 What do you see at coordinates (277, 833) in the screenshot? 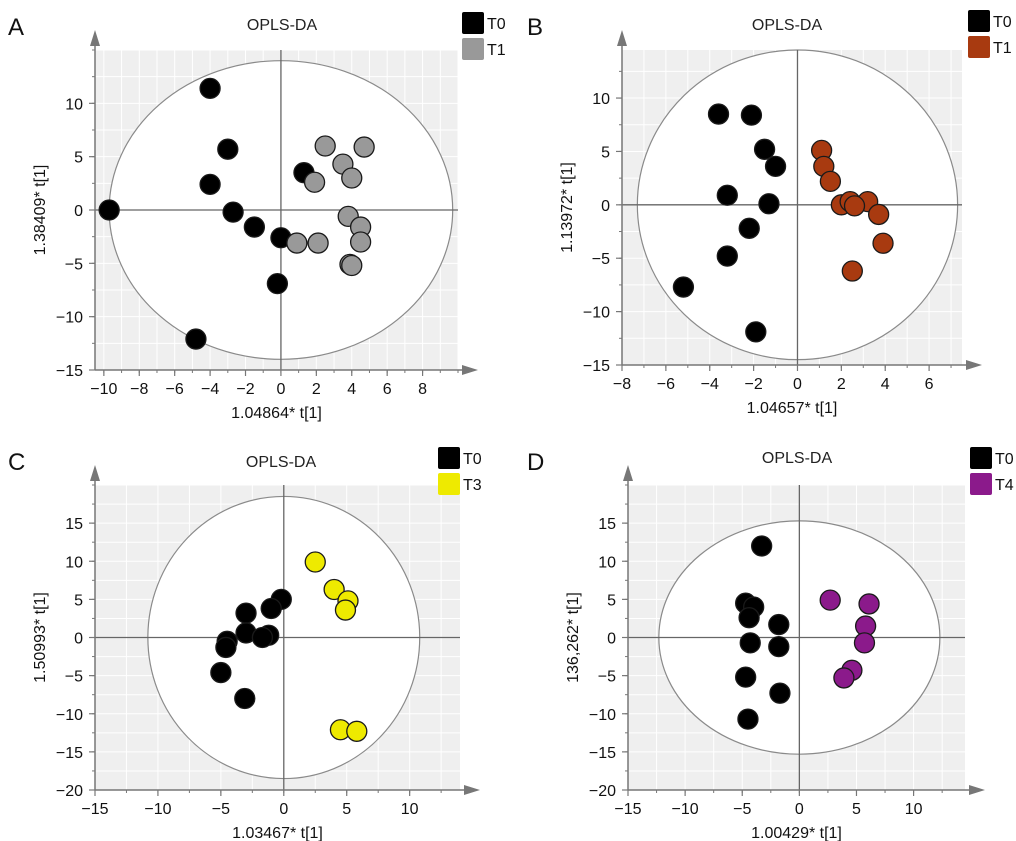
I see `x-axis-label: 1.03467* t[1]` at bounding box center [277, 833].